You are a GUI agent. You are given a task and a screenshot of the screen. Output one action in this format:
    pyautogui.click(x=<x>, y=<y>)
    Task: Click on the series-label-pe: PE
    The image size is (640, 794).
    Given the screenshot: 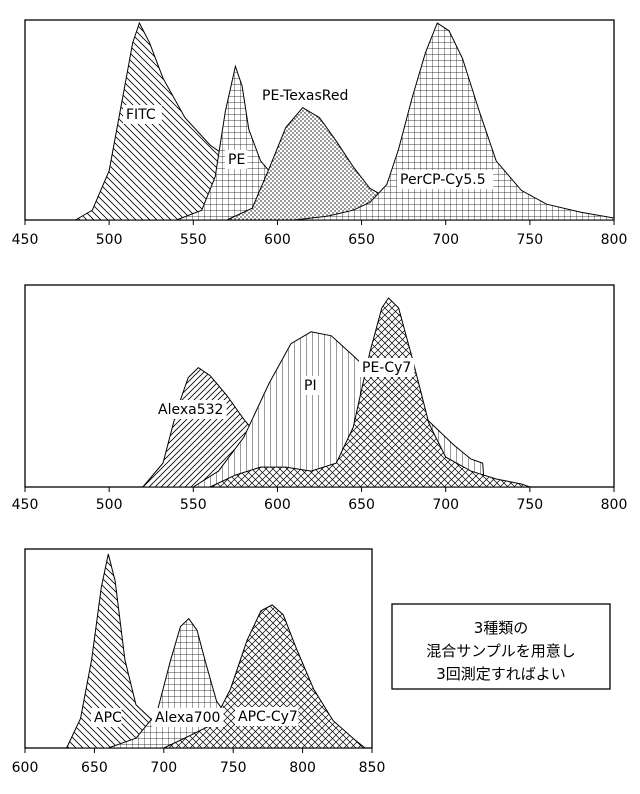 What is the action you would take?
    pyautogui.click(x=236, y=160)
    